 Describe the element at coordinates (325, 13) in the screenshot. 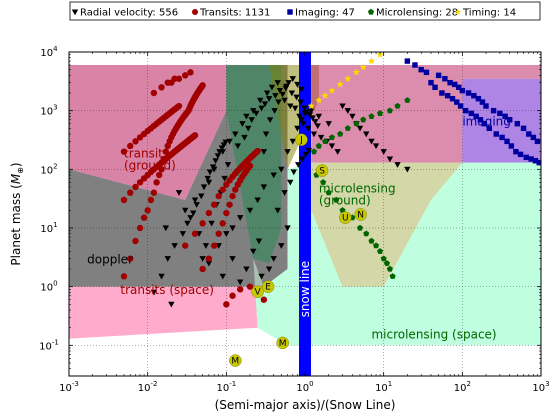

I see `legend-label: Imaging: 47` at that location.